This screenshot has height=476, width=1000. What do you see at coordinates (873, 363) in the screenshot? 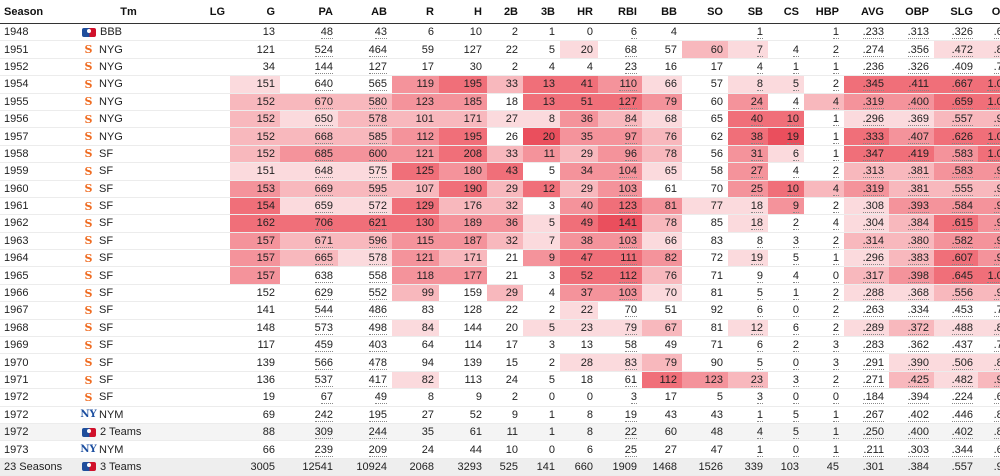
I see `stat-value: .291` at bounding box center [873, 363].